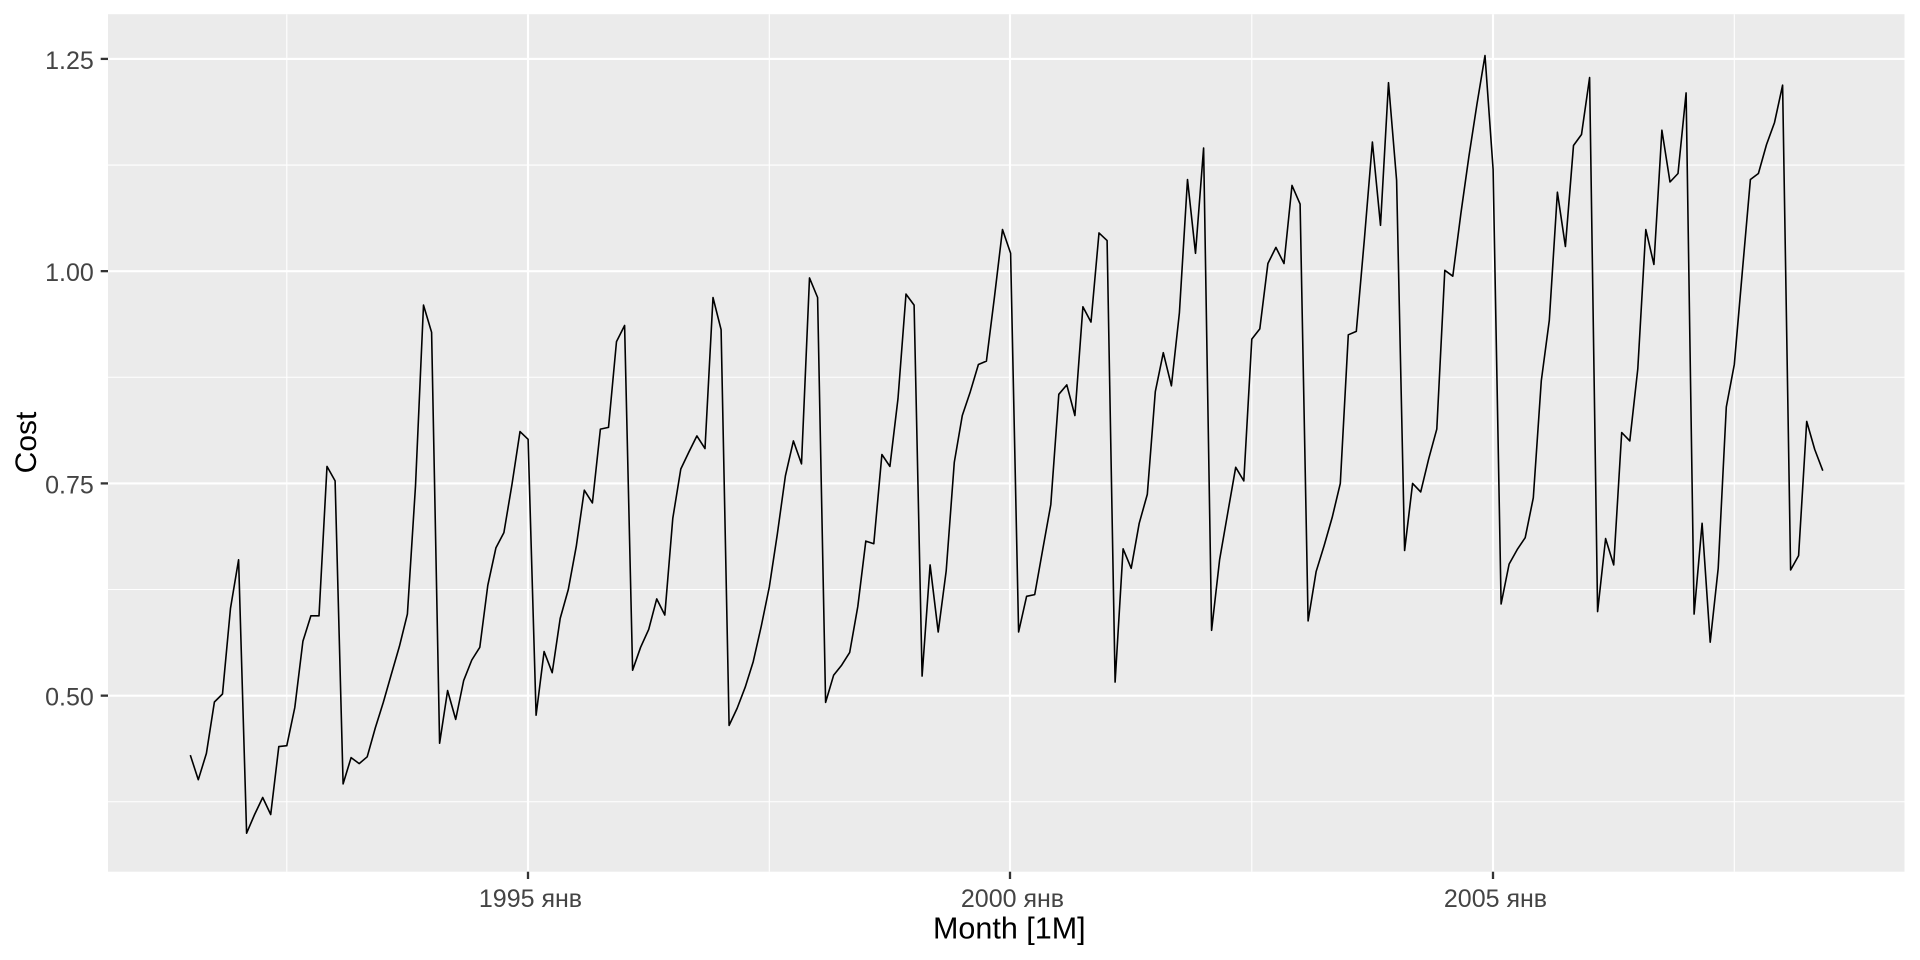  What do you see at coordinates (69, 273) in the screenshot?
I see `svg-text: 1.00` at bounding box center [69, 273].